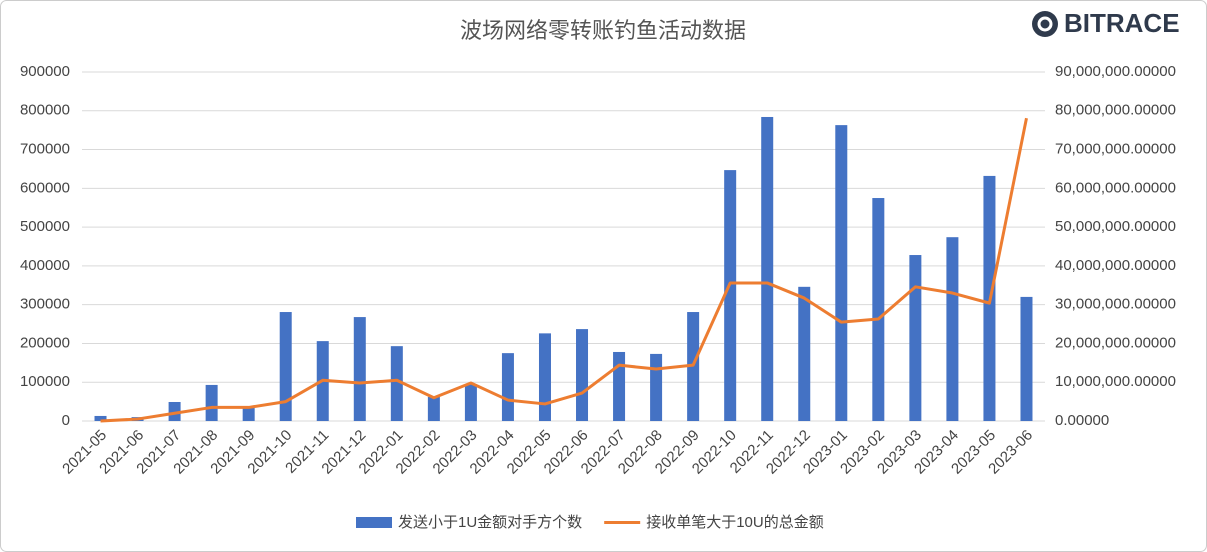 The height and width of the screenshot is (552, 1207). I want to click on y-tick-label: 600000, so click(45, 187).